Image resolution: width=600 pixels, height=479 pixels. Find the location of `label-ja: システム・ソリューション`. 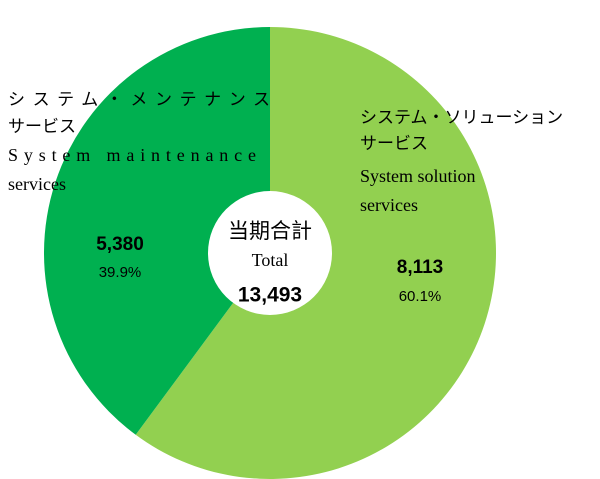

label-ja: システム・ソリューション is located at coordinates (461, 118).